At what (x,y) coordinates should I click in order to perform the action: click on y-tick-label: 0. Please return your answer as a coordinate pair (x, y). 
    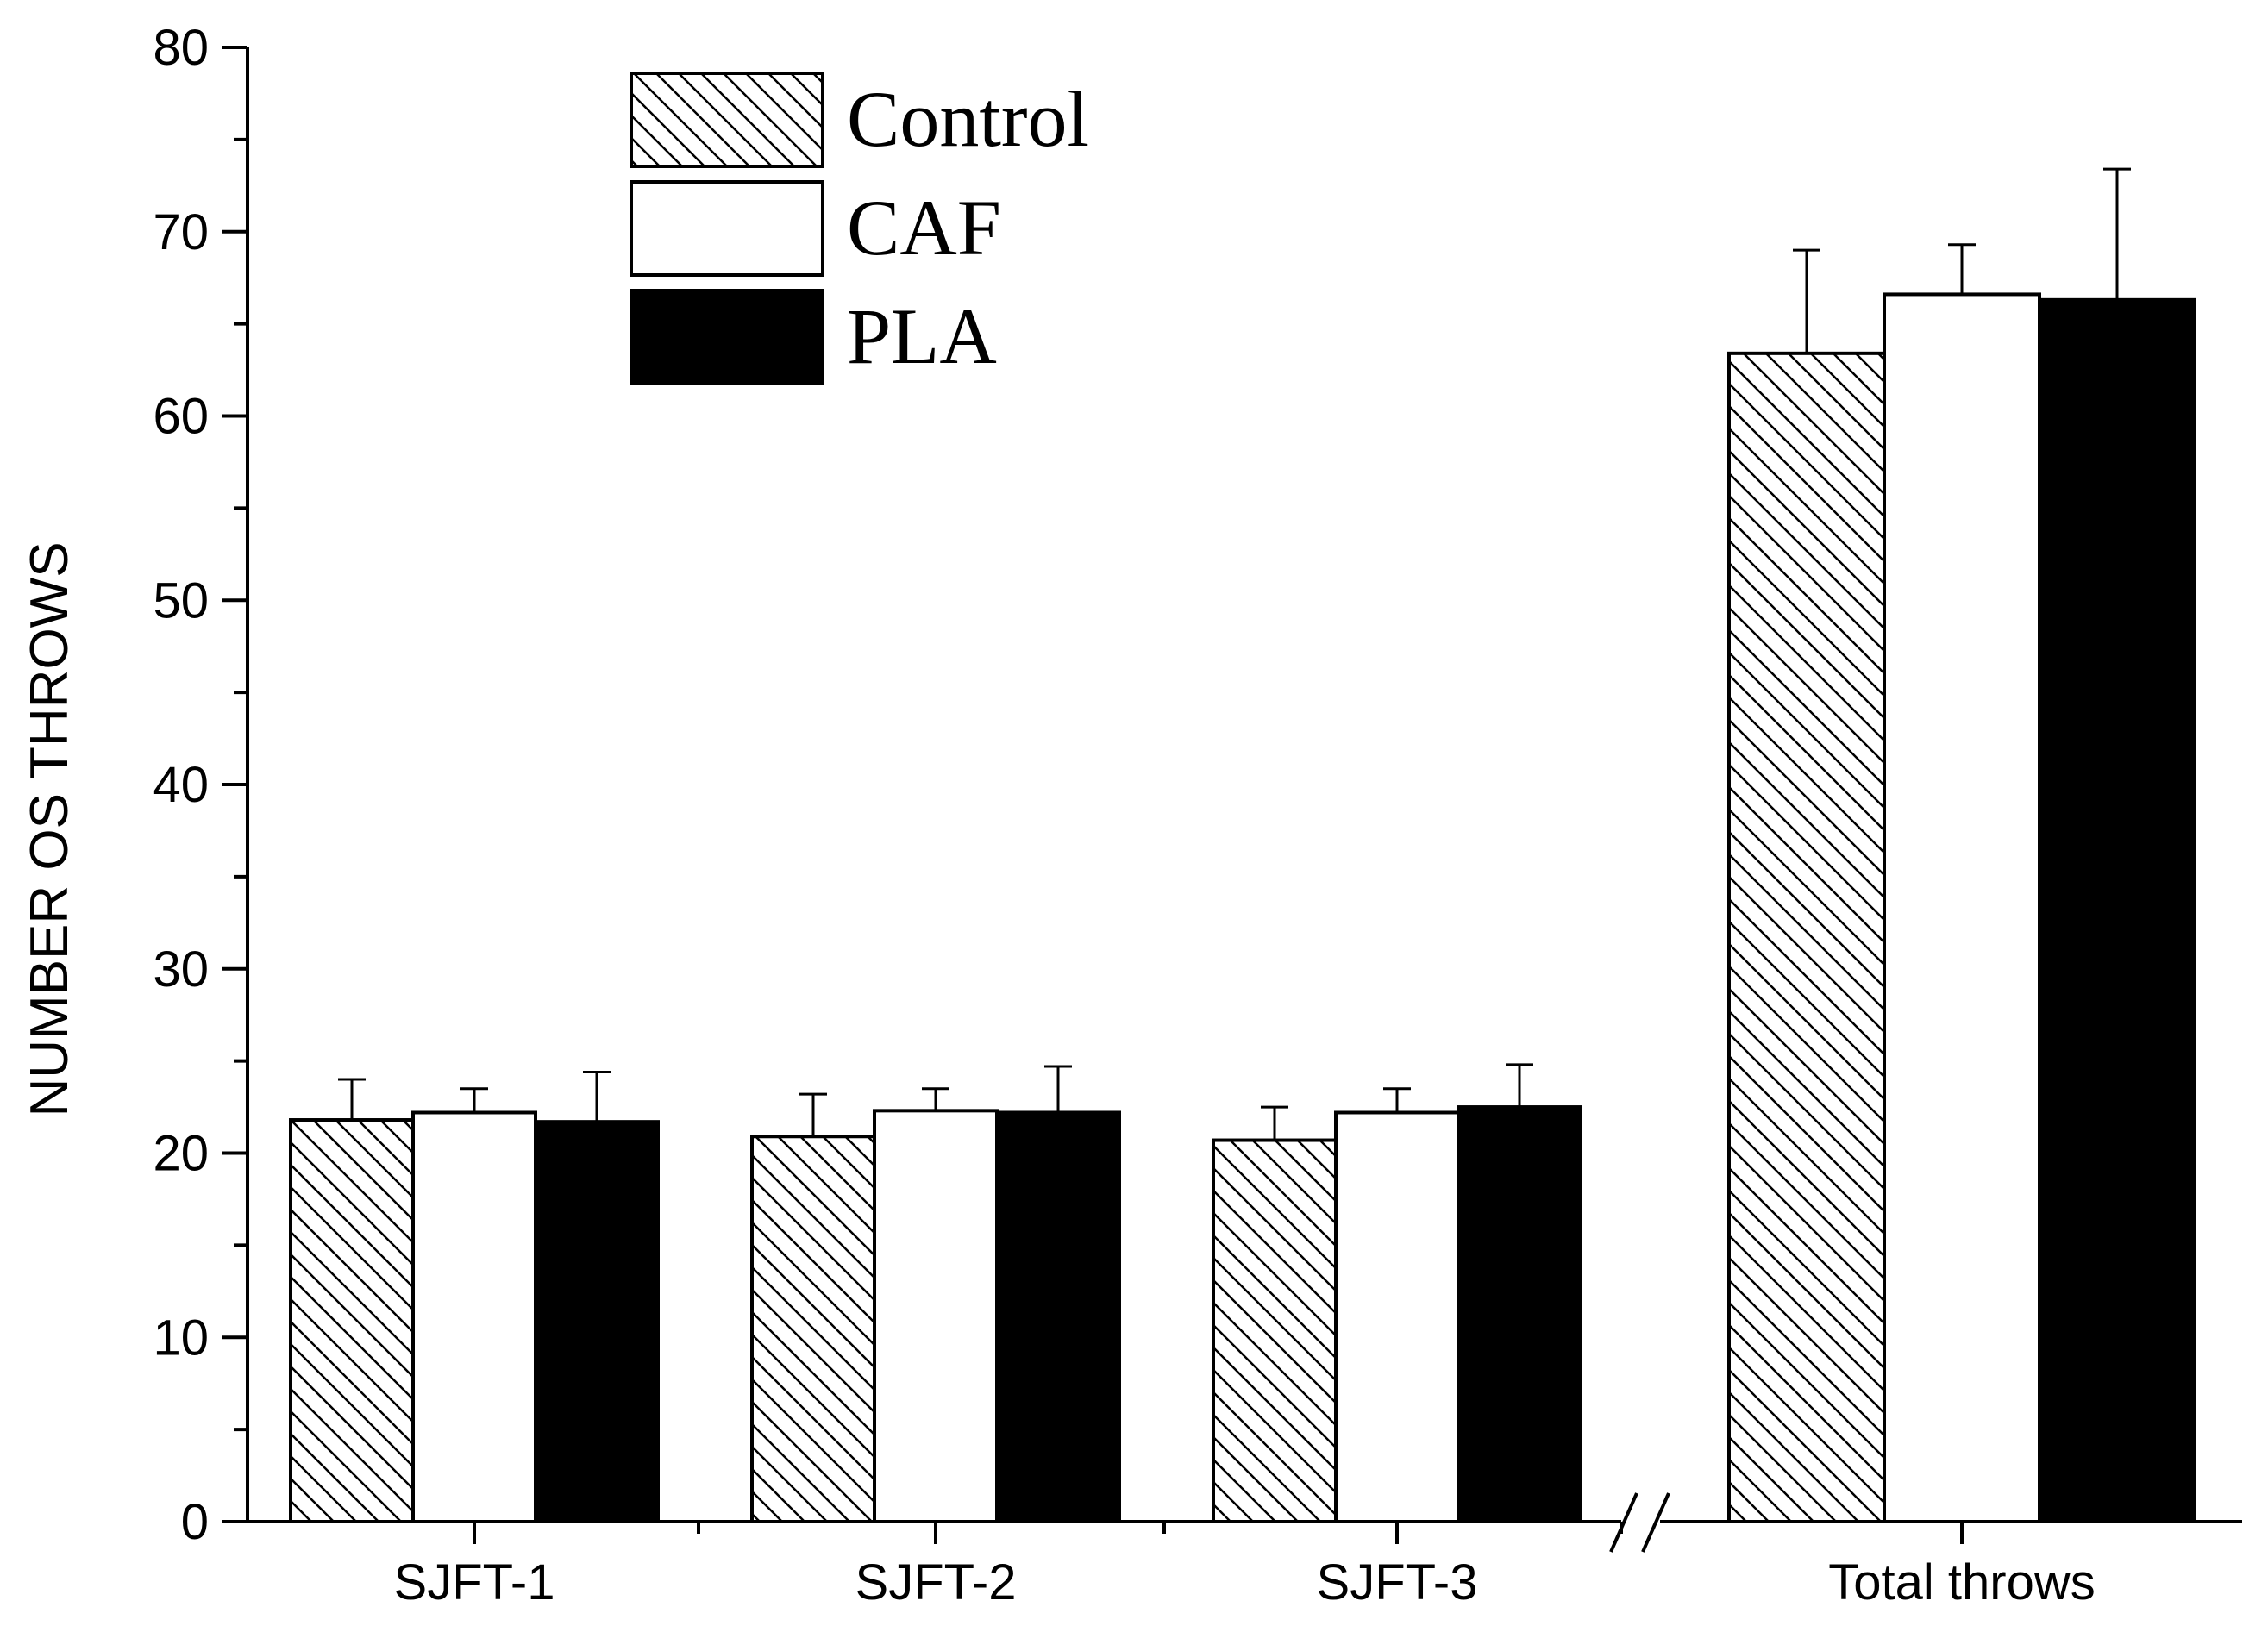
    Looking at the image, I should click on (195, 1522).